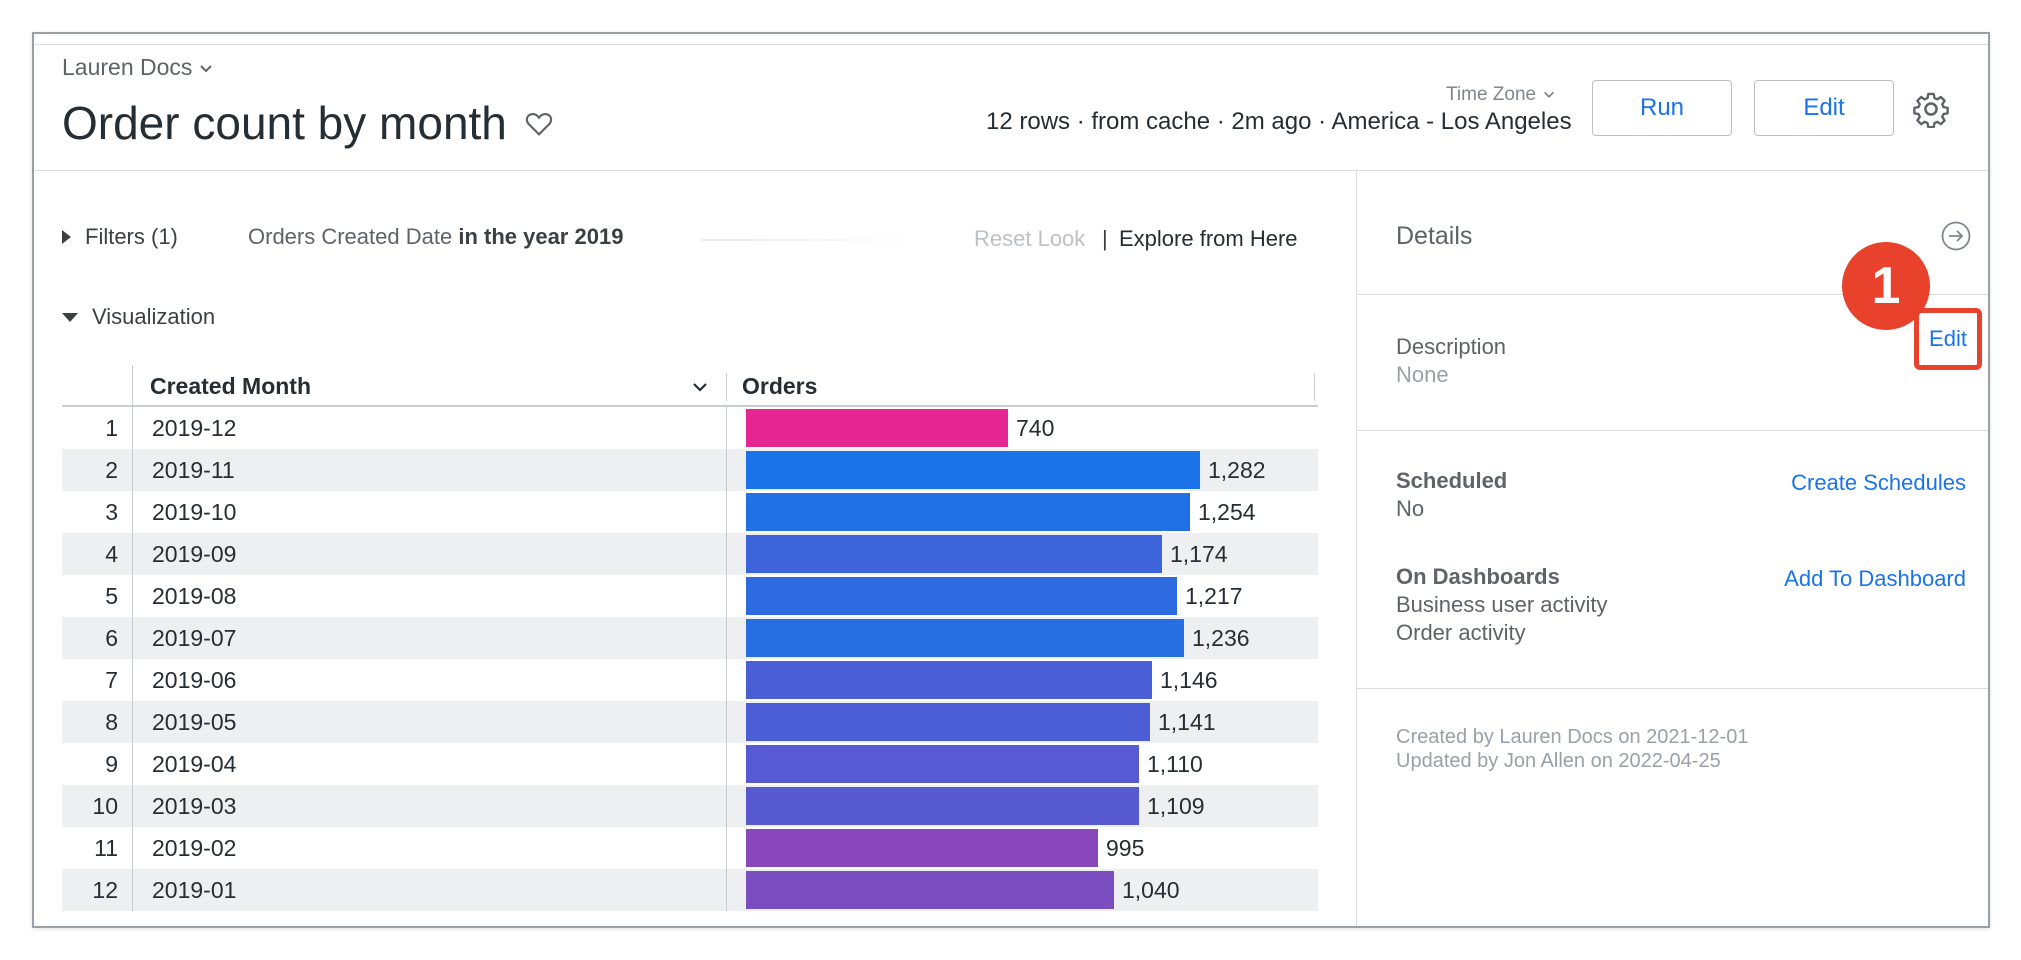 This screenshot has width=2021, height=960. Describe the element at coordinates (690, 764) in the screenshot. I see `table-row: 9 2019-04 1,110` at that location.